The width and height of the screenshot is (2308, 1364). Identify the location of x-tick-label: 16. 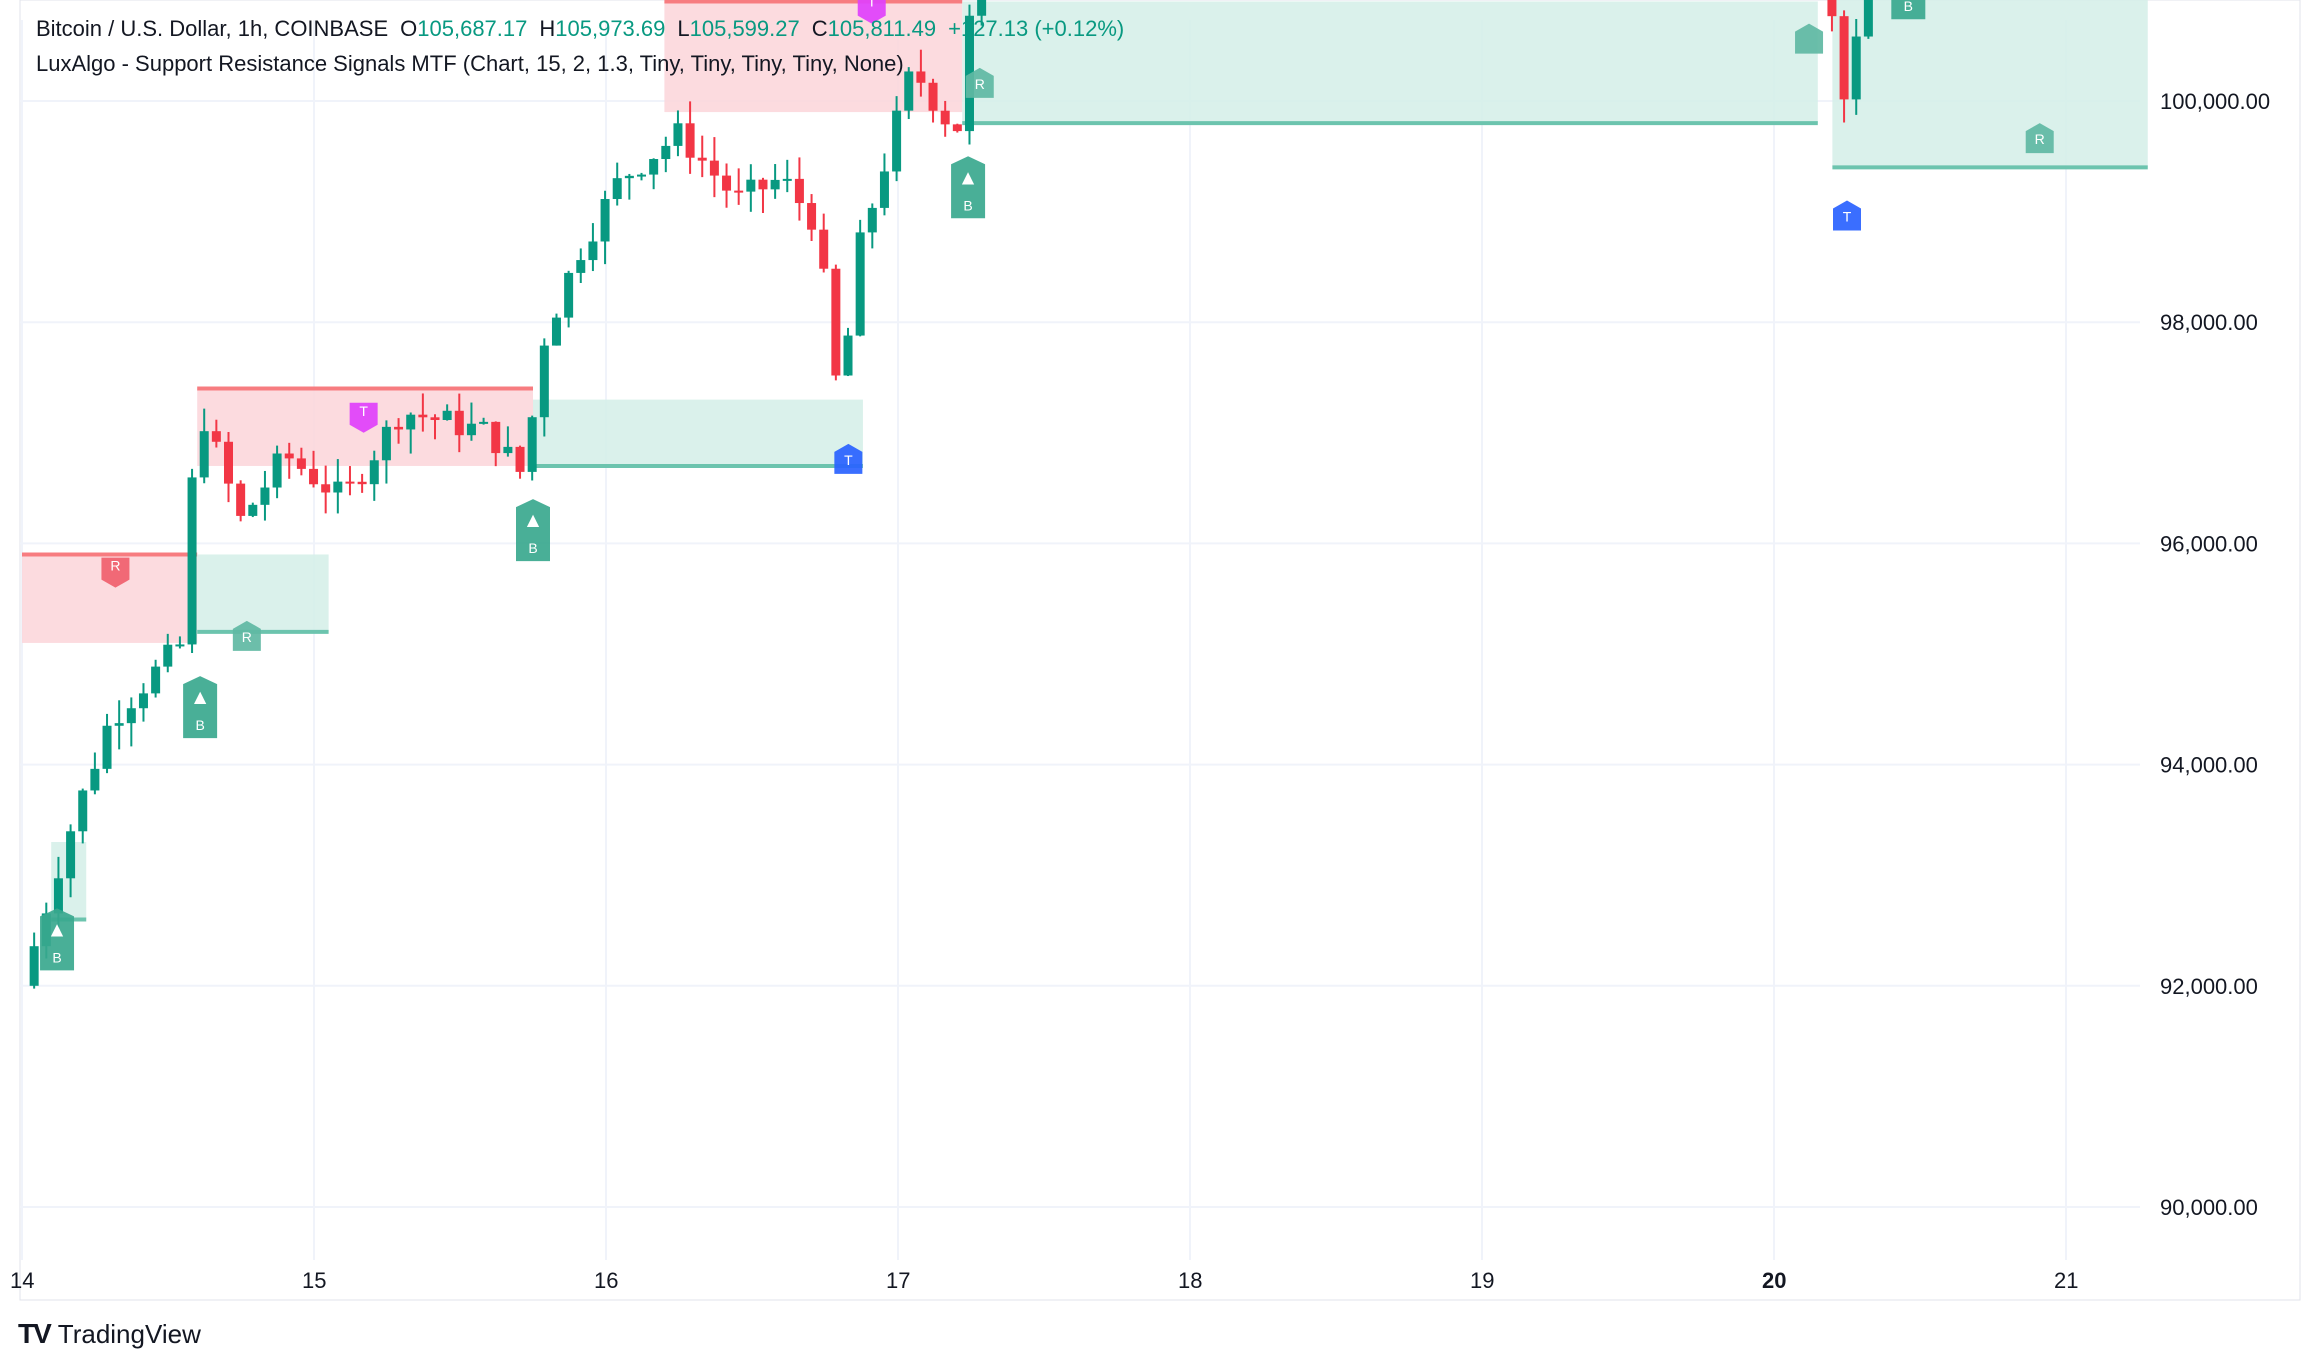
(606, 1280).